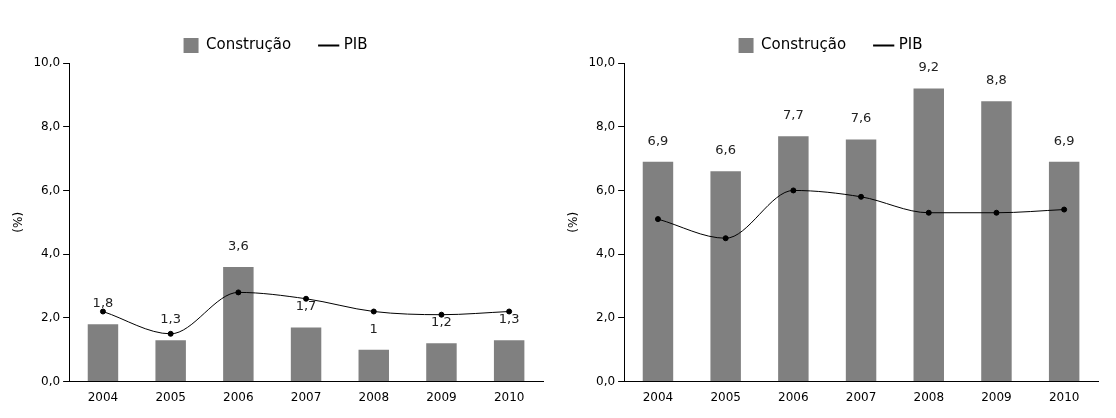  What do you see at coordinates (373, 328) in the screenshot?
I see `data-label: 1` at bounding box center [373, 328].